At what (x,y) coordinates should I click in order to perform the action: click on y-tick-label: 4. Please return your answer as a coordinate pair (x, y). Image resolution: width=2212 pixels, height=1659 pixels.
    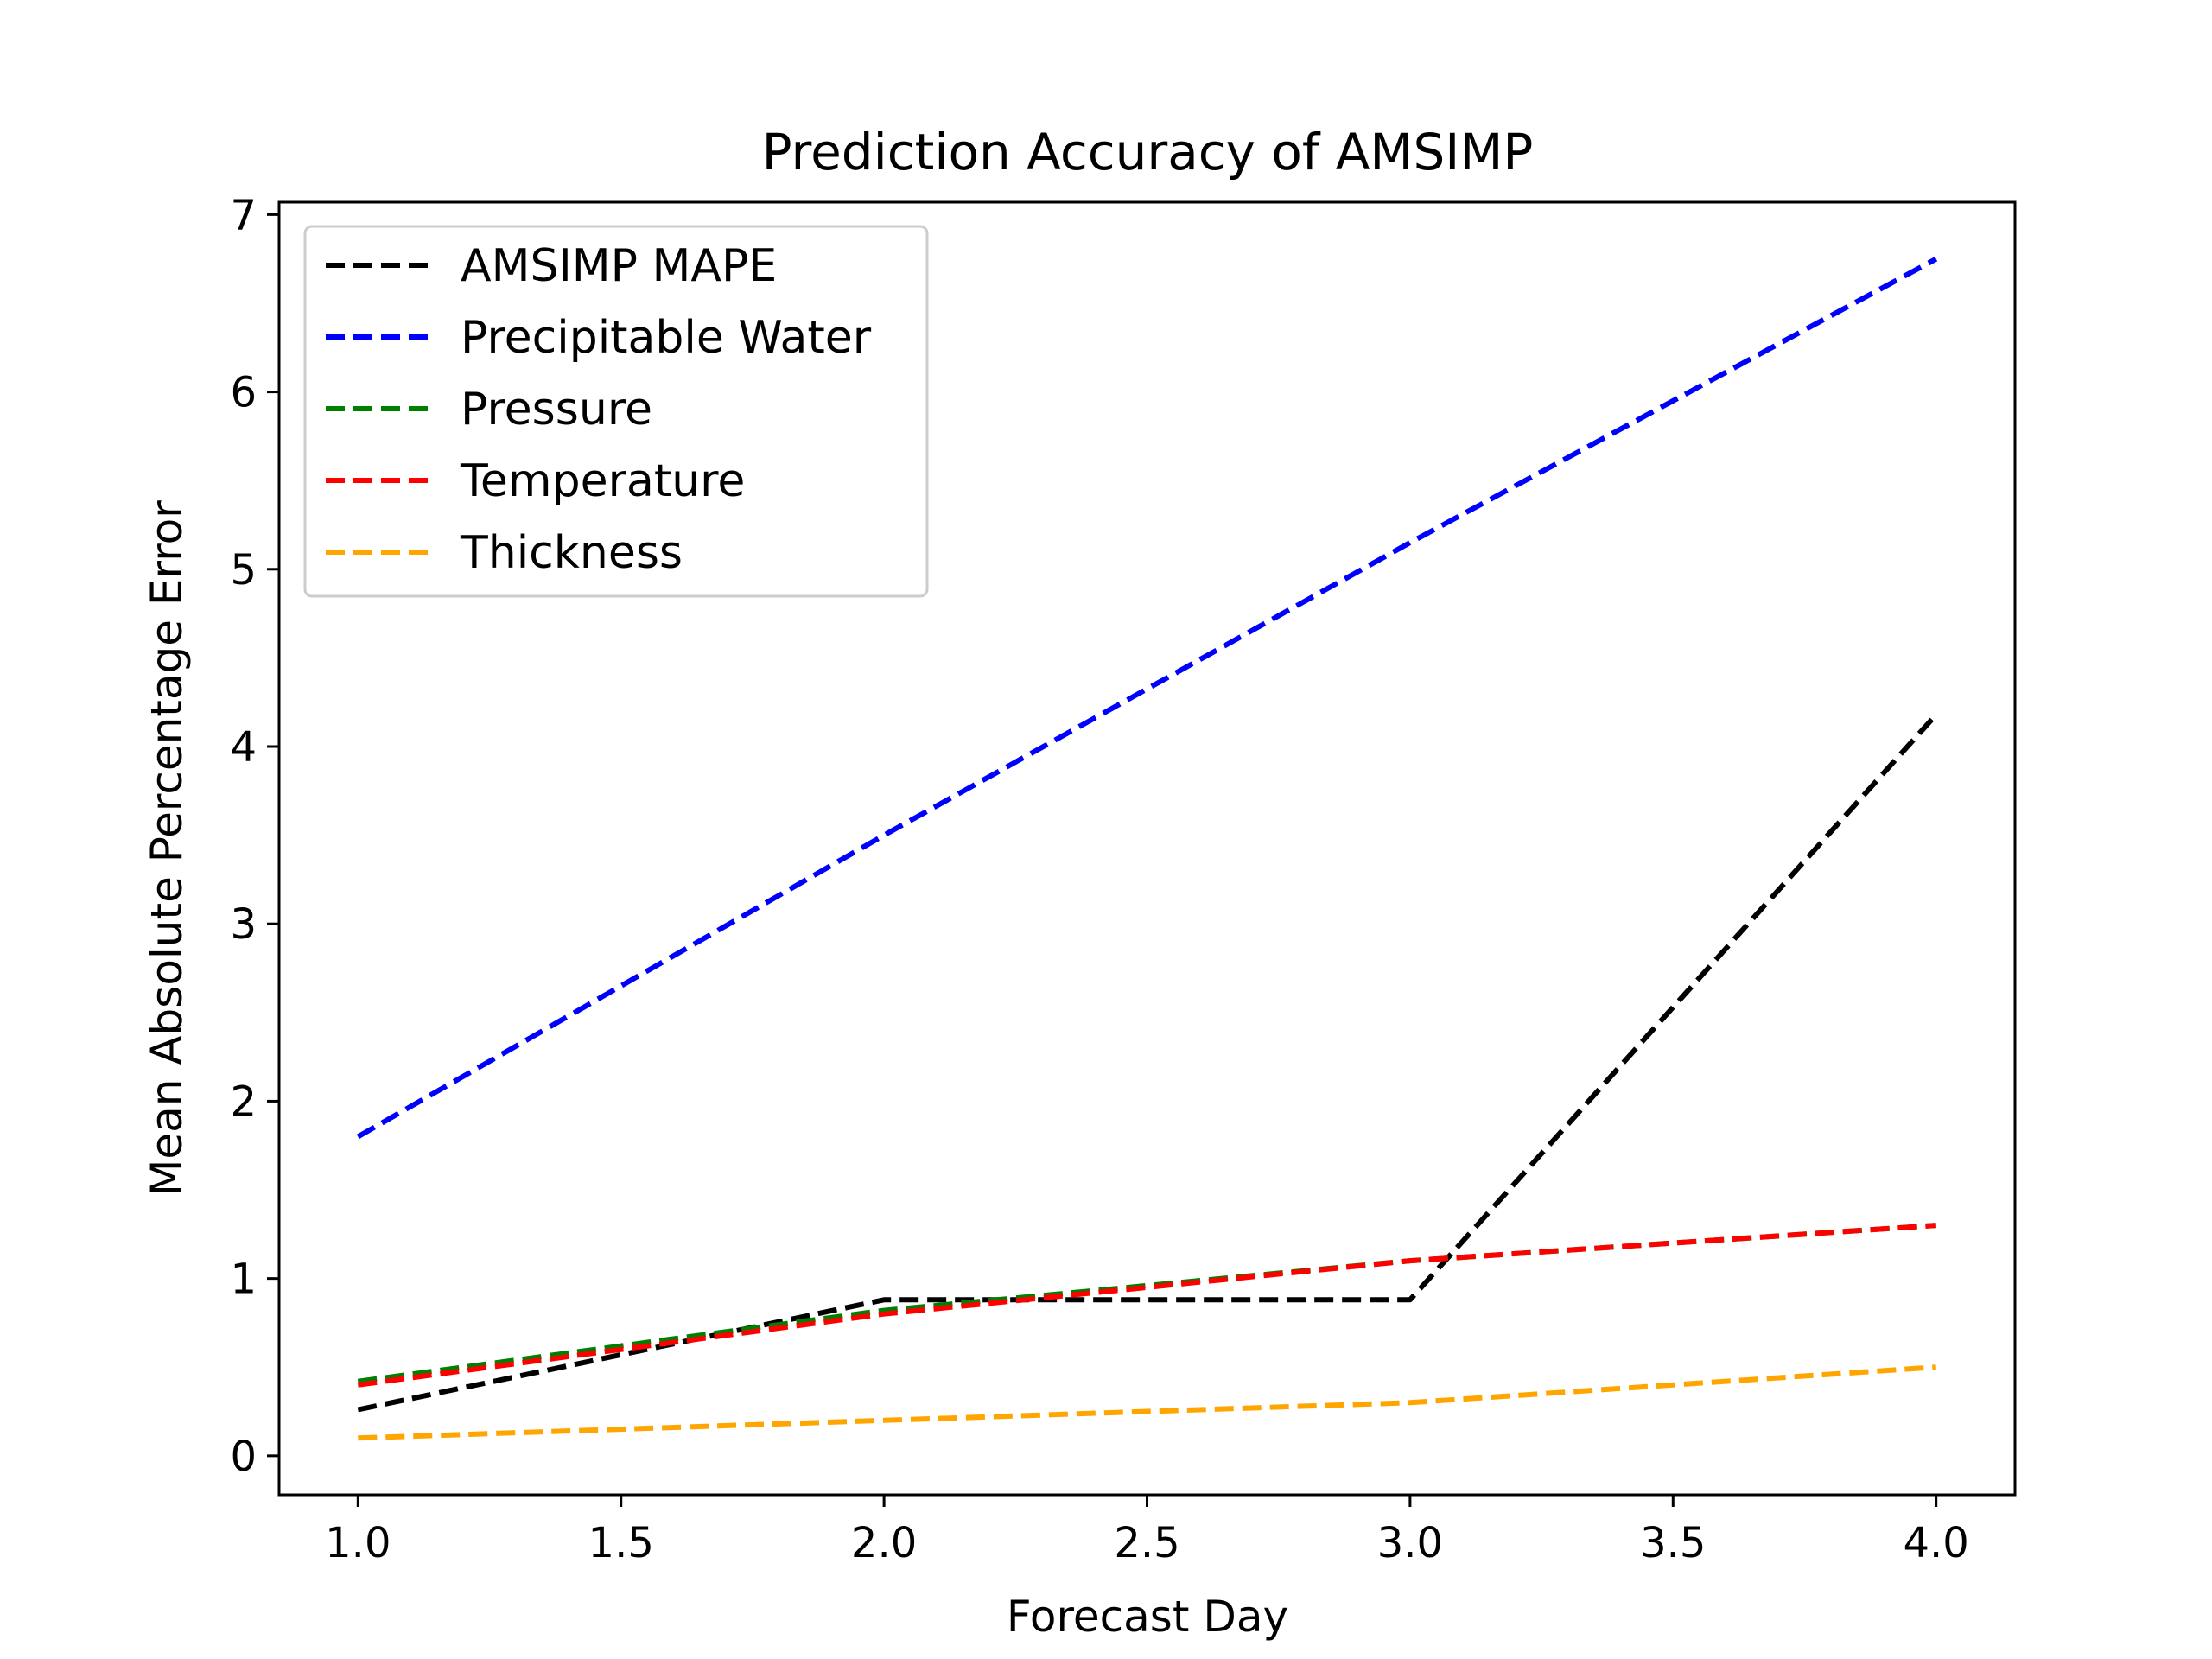
    Looking at the image, I should click on (243, 747).